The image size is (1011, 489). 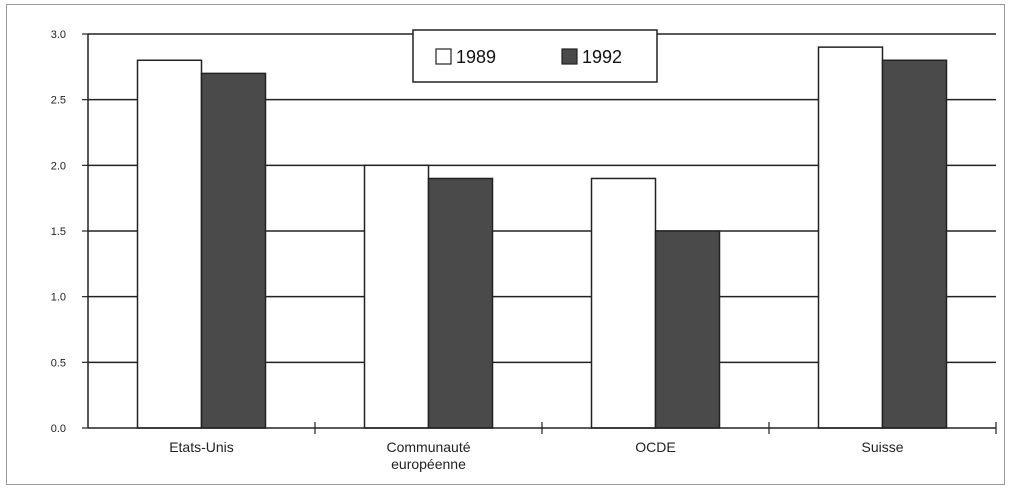 What do you see at coordinates (882, 447) in the screenshot?
I see `x-category-label: Suisse` at bounding box center [882, 447].